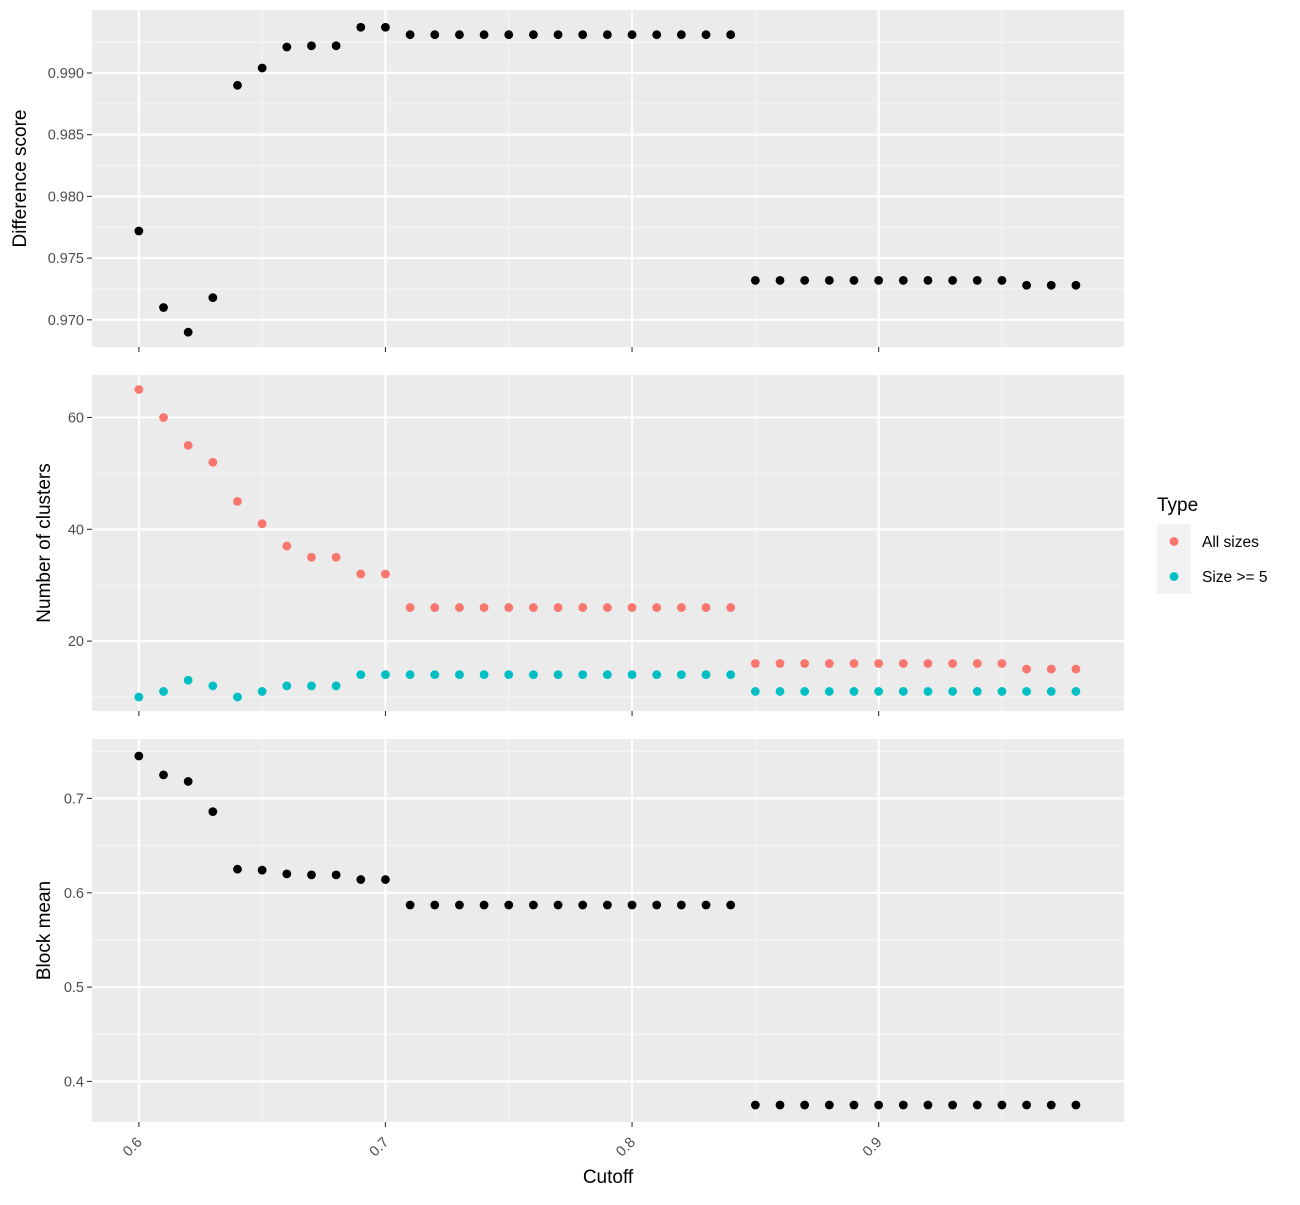 The height and width of the screenshot is (1205, 1300). Describe the element at coordinates (66, 74) in the screenshot. I see `y-tick-label: 0.990` at that location.